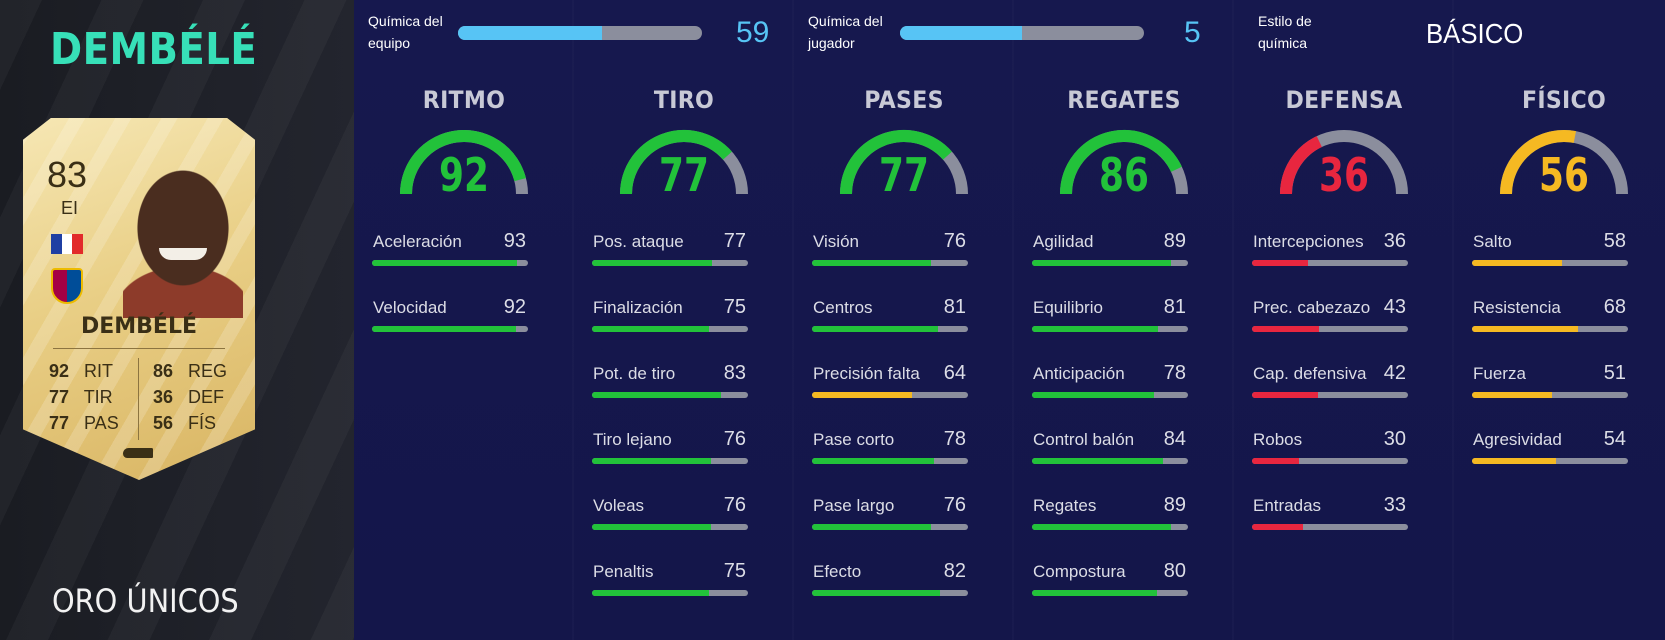  What do you see at coordinates (1285, 32) in the screenshot?
I see `chemistry-style-label: Estilo de química` at bounding box center [1285, 32].